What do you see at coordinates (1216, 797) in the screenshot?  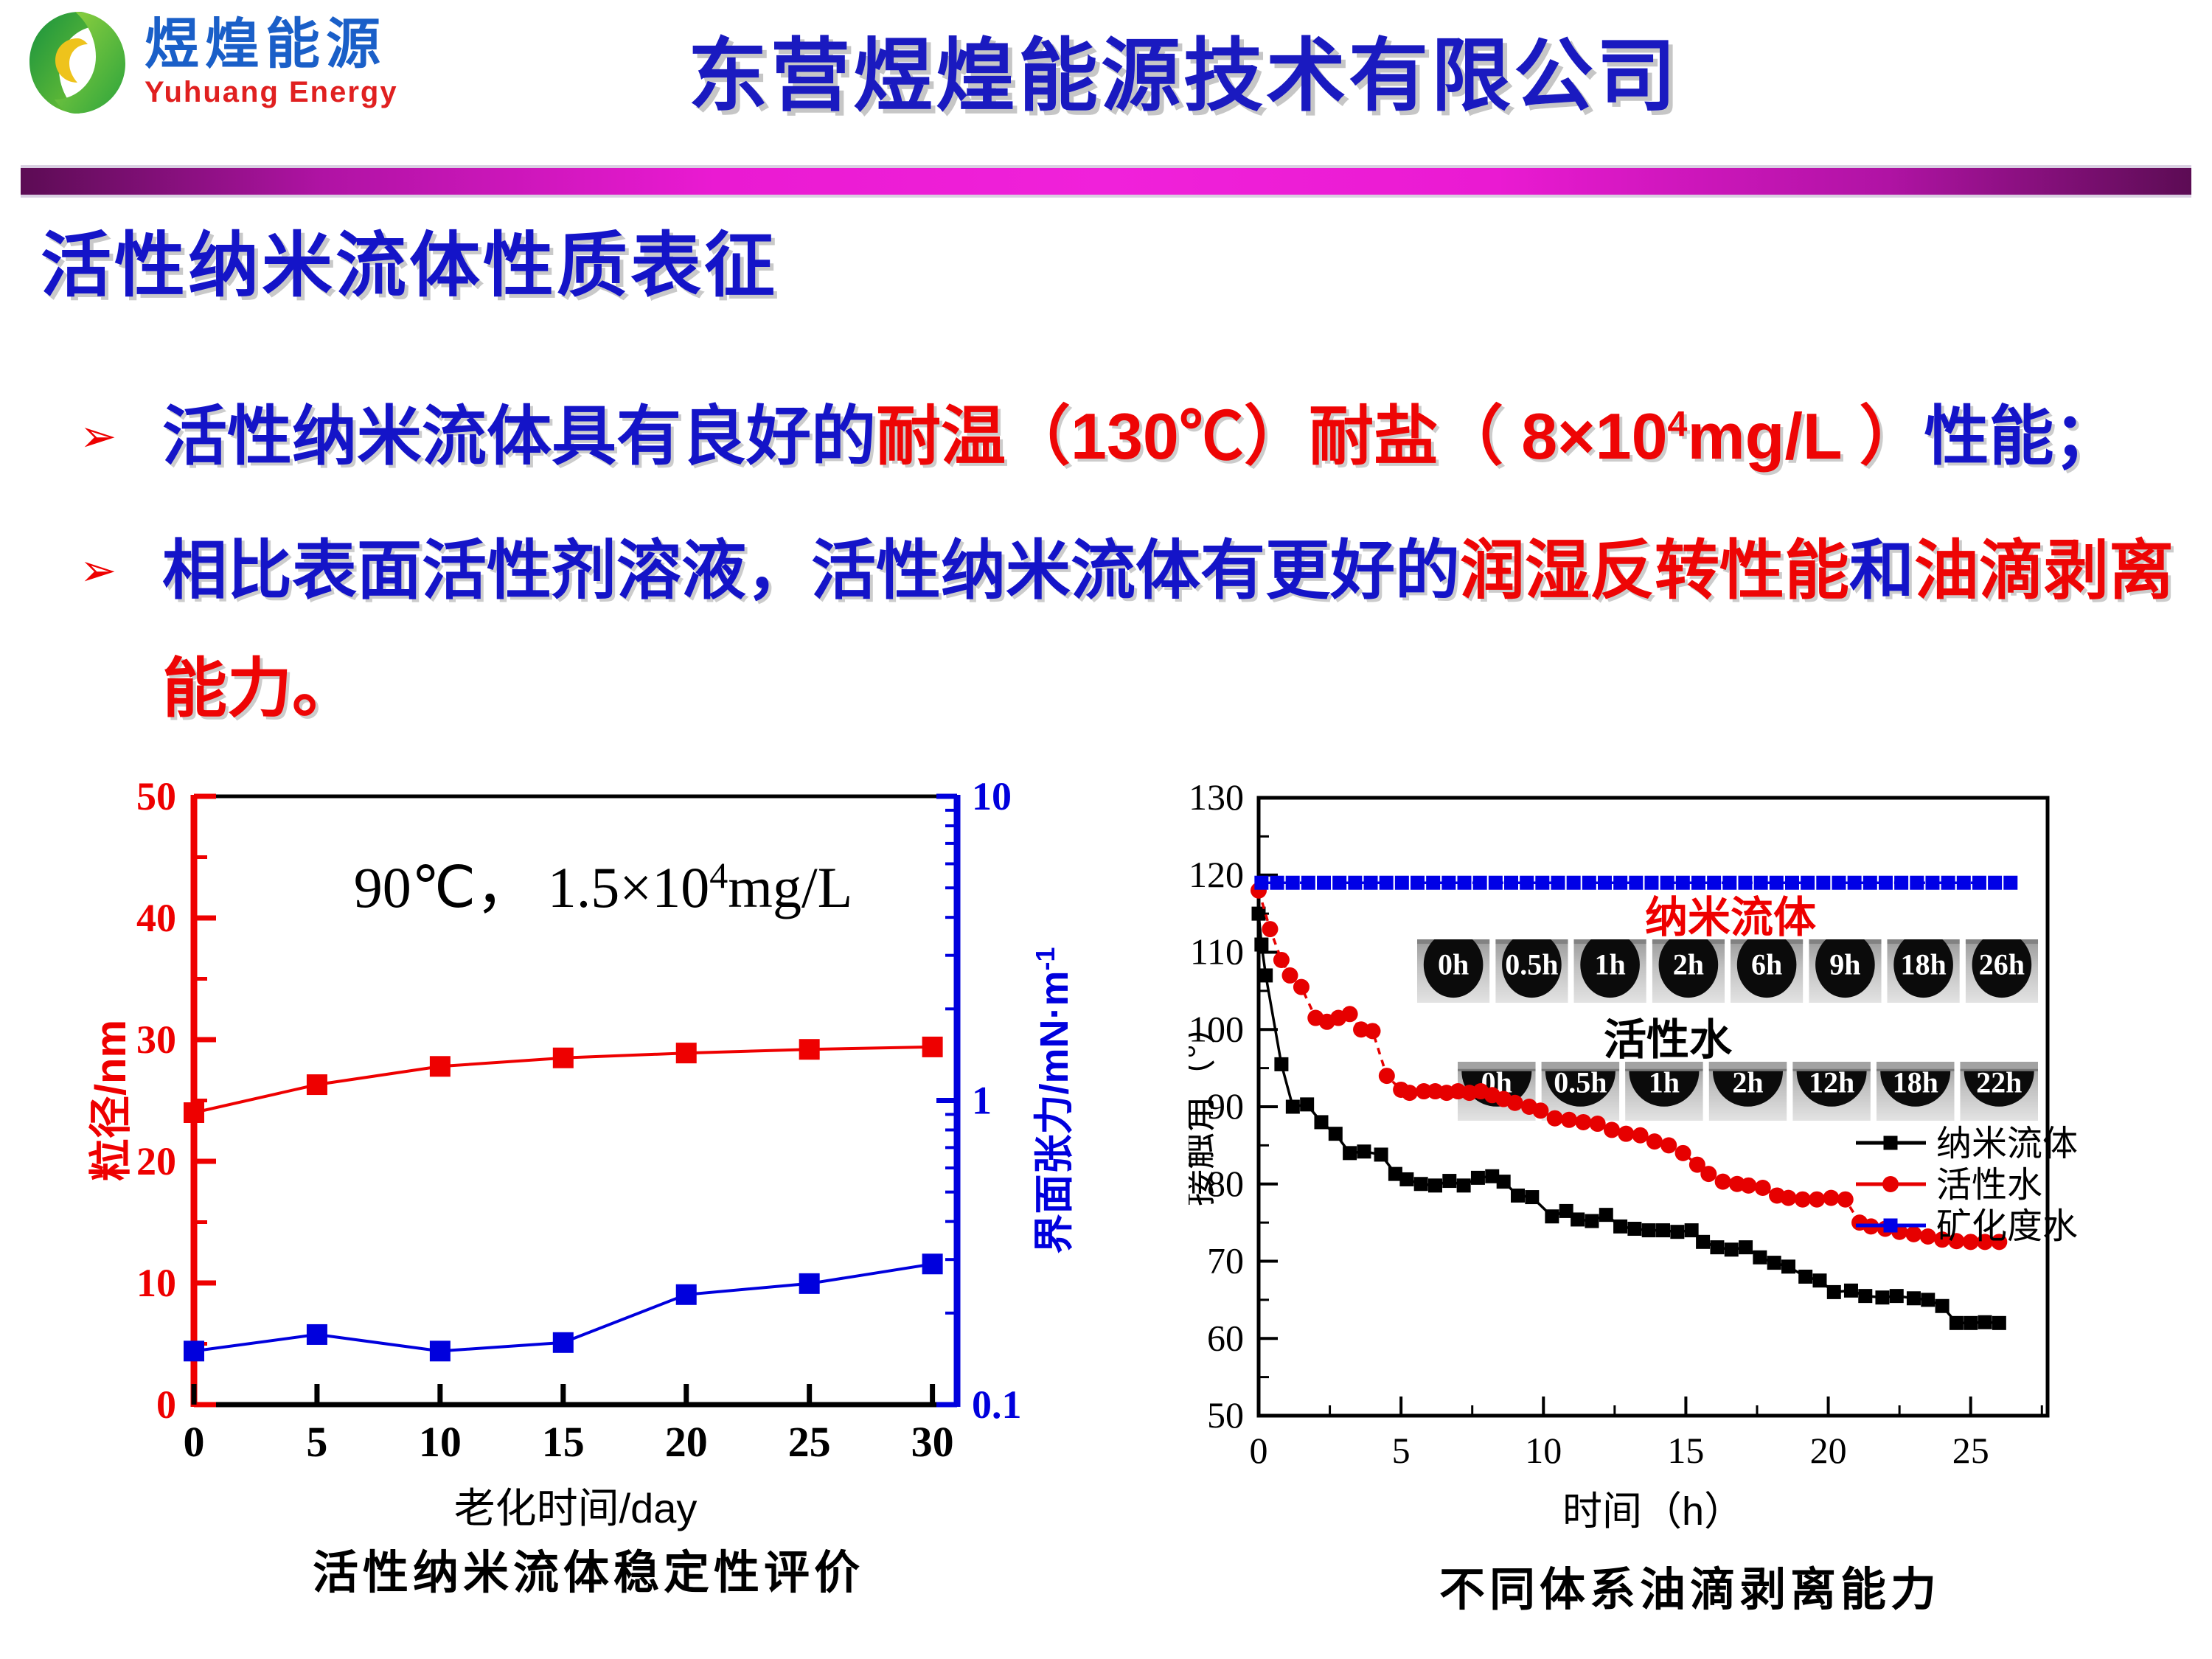 I see `svg-text: 130` at bounding box center [1216, 797].